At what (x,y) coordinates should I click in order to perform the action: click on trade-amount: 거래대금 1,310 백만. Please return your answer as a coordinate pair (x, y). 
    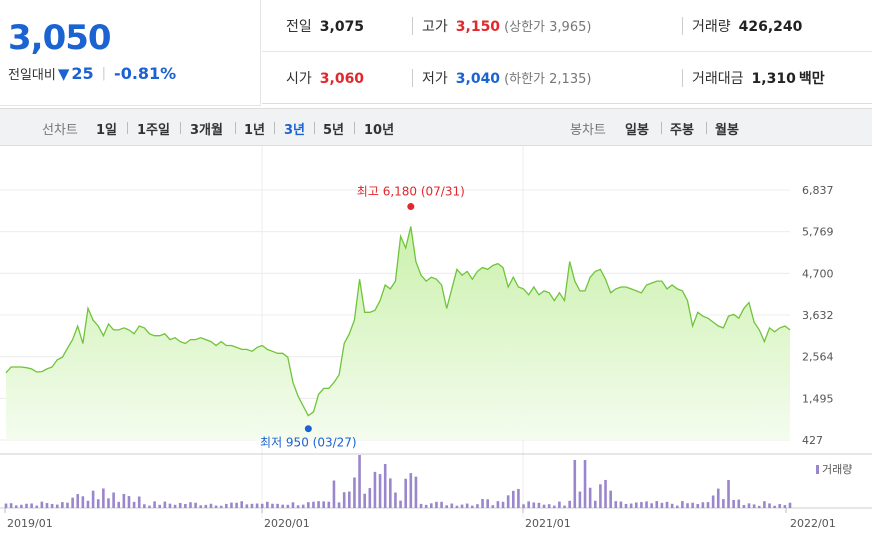
    Looking at the image, I should click on (758, 78).